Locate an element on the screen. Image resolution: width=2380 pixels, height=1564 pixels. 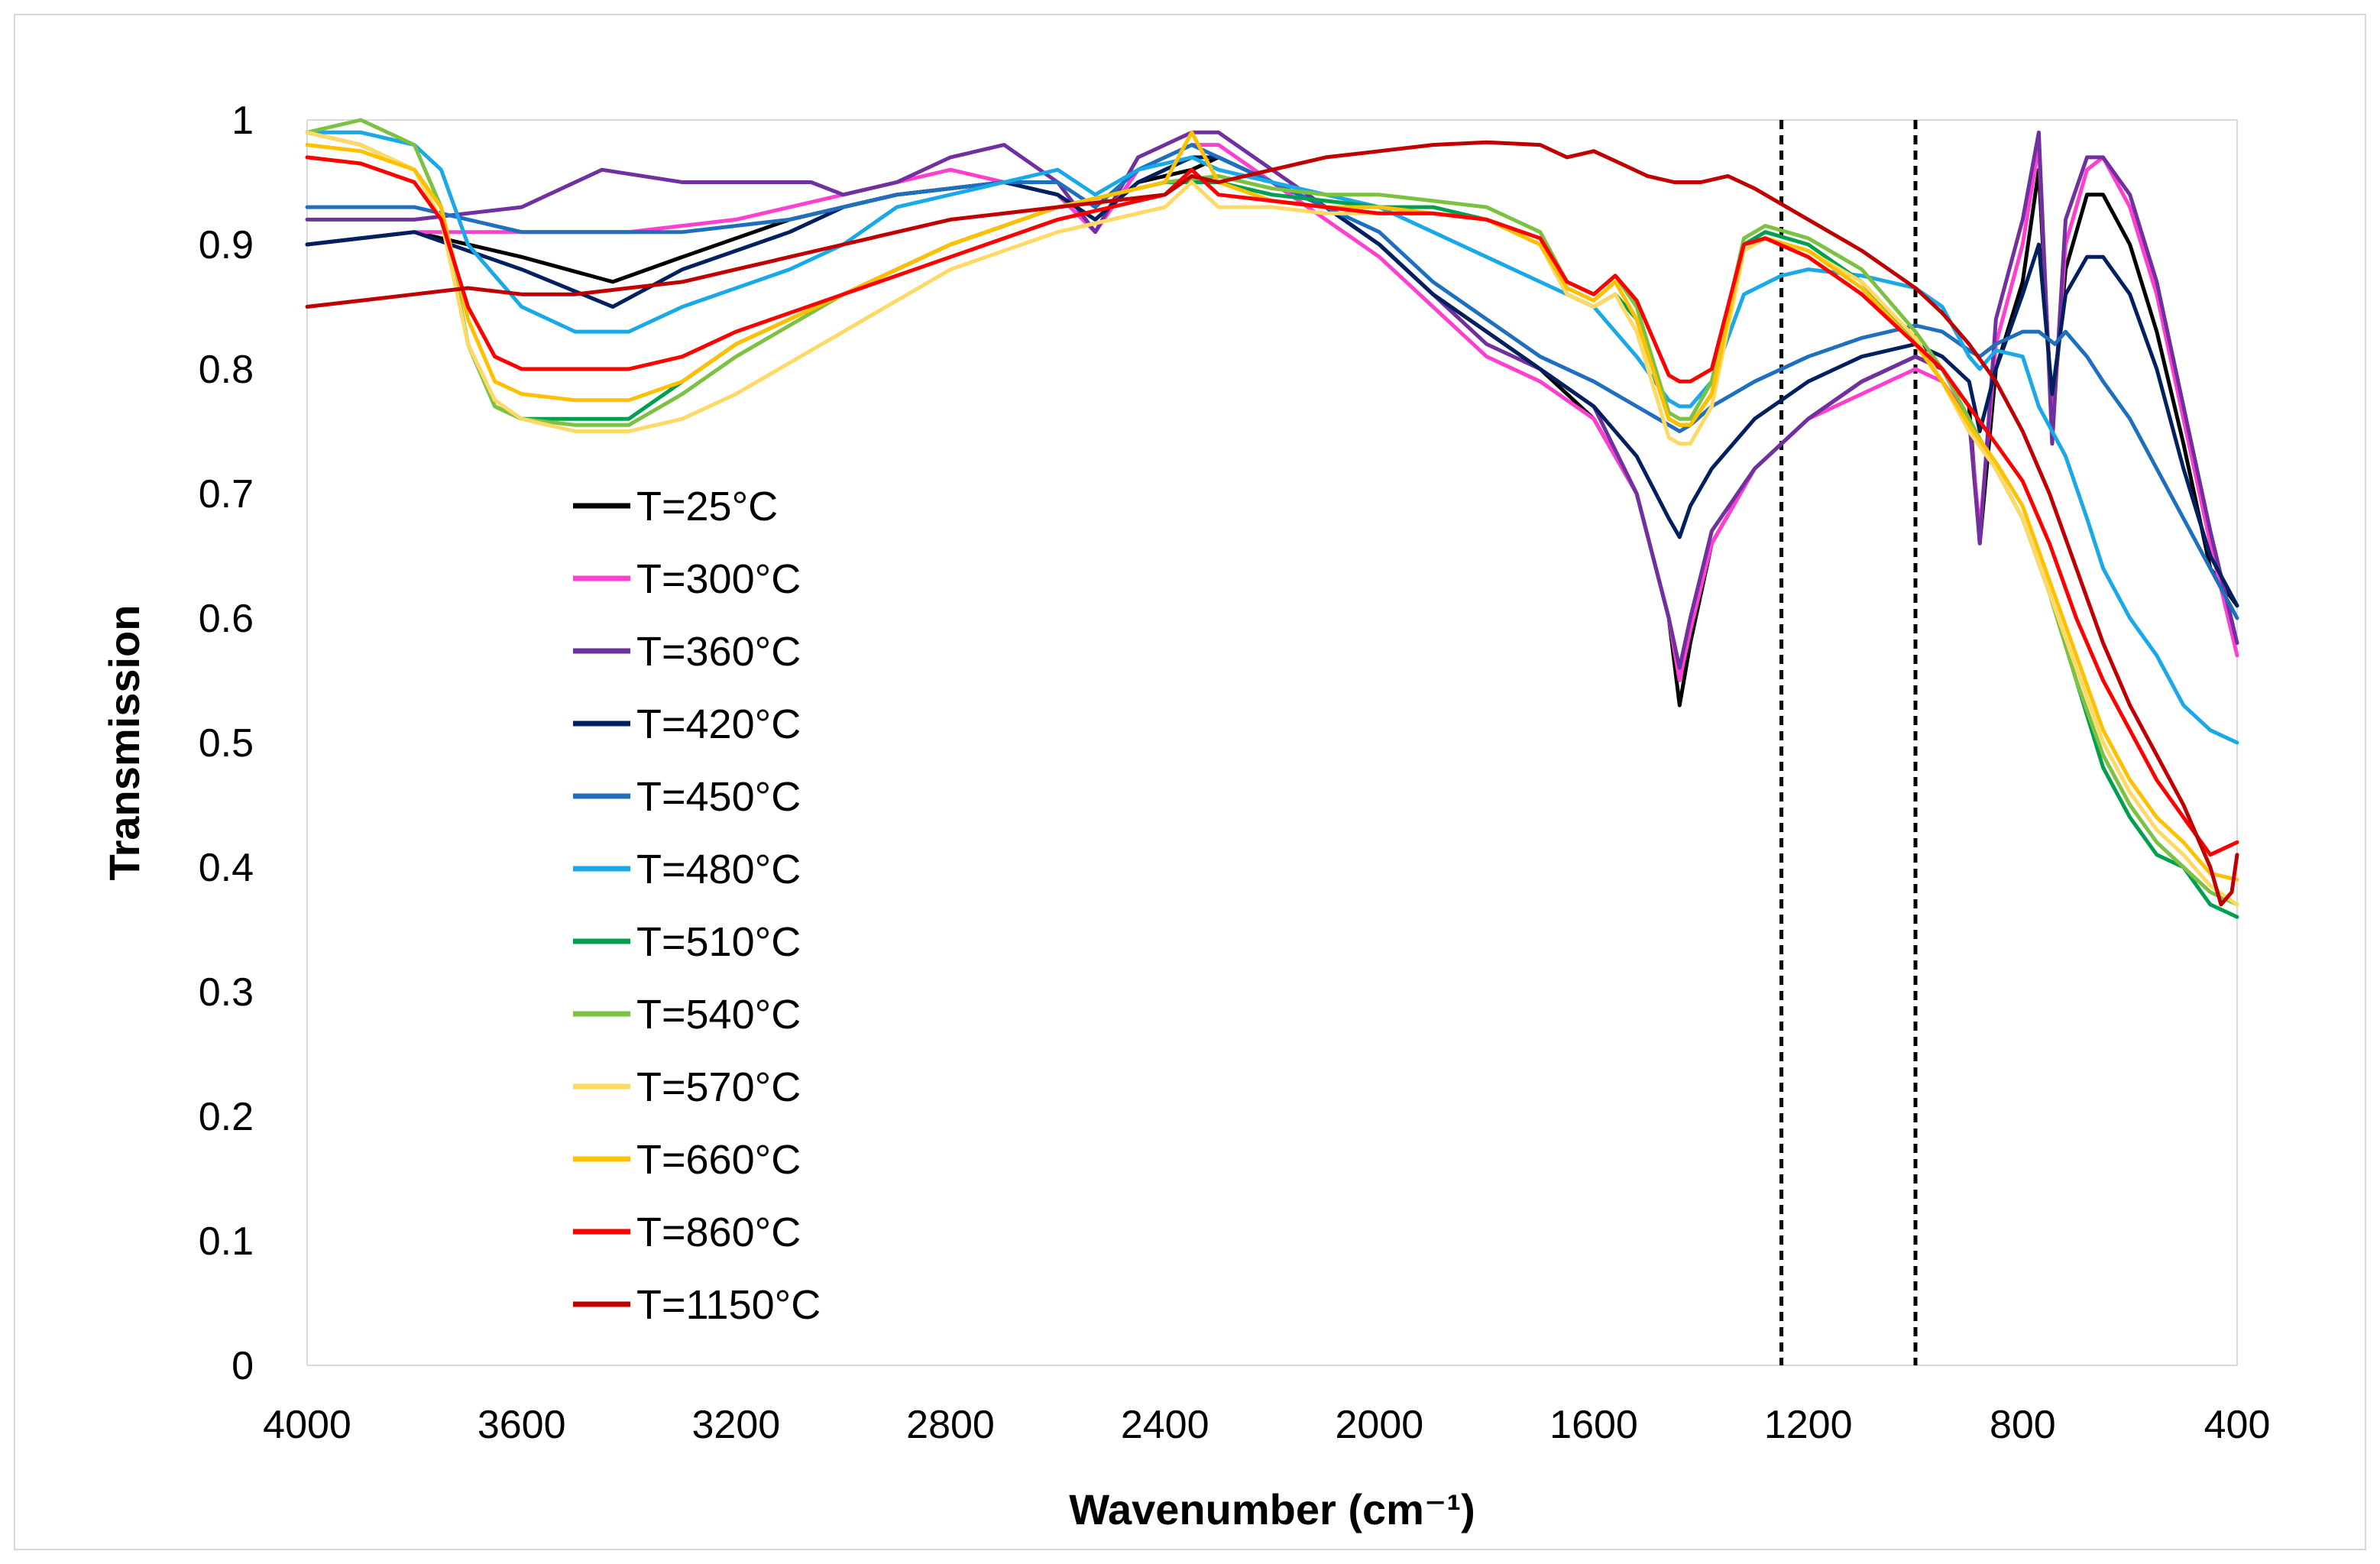
y-tick-label: 0.1 is located at coordinates (226, 1241).